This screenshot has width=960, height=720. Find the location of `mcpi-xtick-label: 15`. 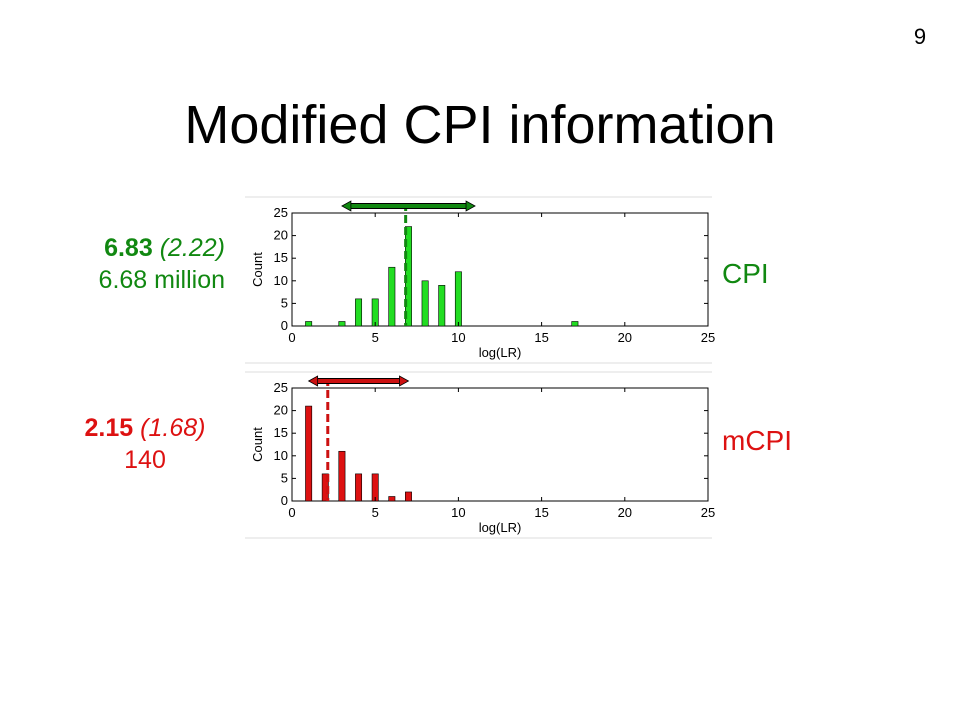

mcpi-xtick-label: 15 is located at coordinates (541, 512).